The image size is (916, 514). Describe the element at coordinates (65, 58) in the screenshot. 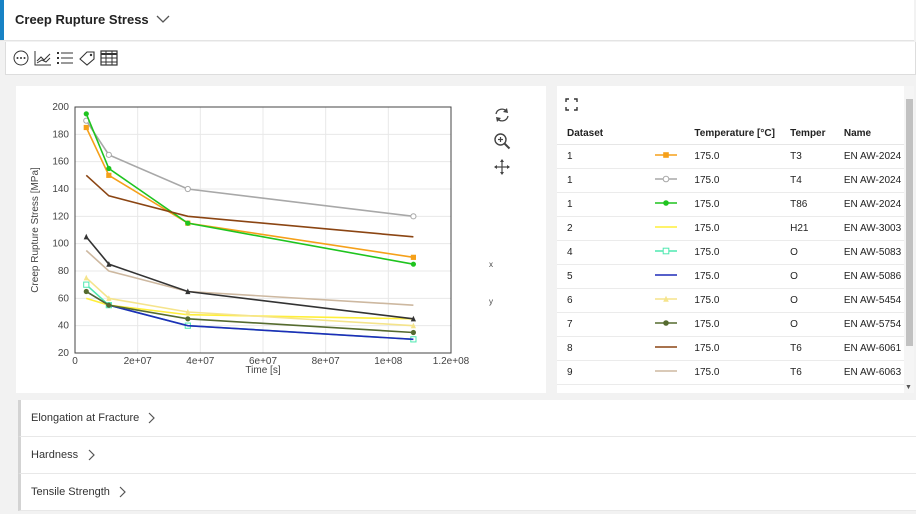

I see `list-view-icon` at that location.